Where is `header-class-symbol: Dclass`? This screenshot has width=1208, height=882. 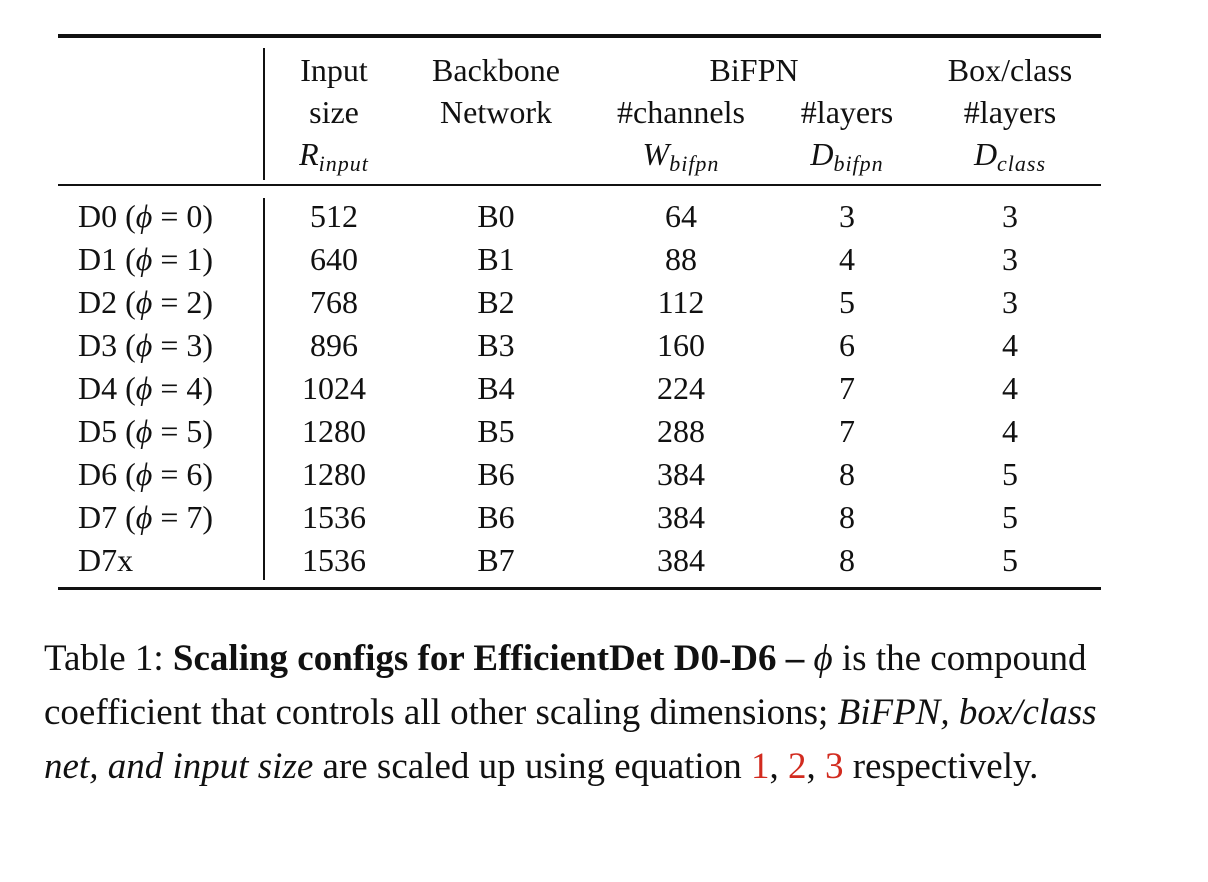
header-class-symbol: Dclass is located at coordinates (1010, 156).